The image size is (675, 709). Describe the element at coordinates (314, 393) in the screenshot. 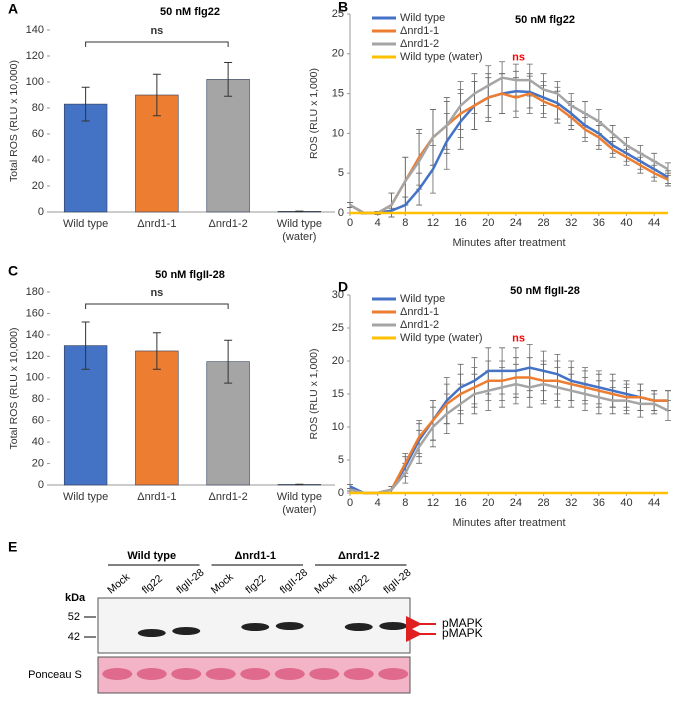

I see `y-axis-title: ROS (RLU x 1,000)` at that location.